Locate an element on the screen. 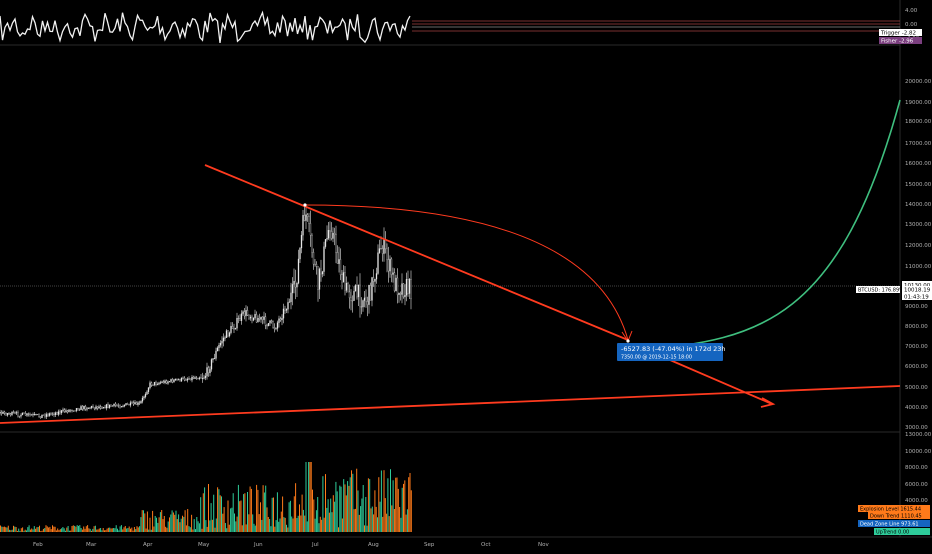  ascending-support-line is located at coordinates (450, 404).